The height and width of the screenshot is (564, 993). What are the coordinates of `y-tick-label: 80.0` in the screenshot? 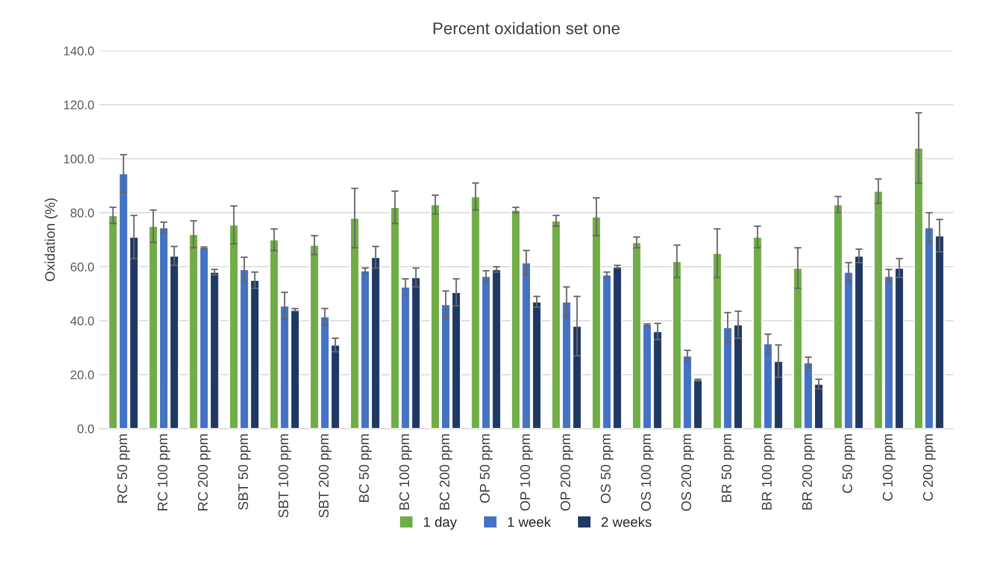 It's located at (82, 213).